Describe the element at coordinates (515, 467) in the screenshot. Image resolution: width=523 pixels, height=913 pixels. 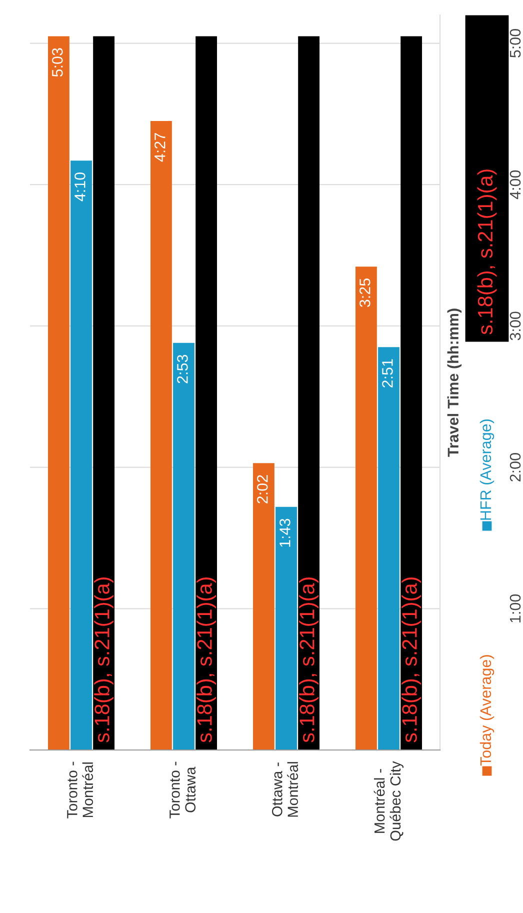
I see `y-tick-label: 2:00` at that location.